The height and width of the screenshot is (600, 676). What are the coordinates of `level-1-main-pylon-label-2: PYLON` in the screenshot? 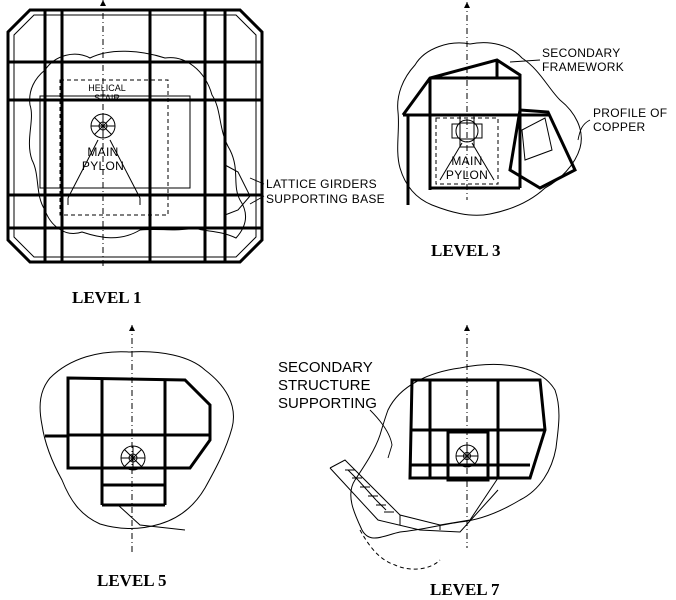 It's located at (103, 166).